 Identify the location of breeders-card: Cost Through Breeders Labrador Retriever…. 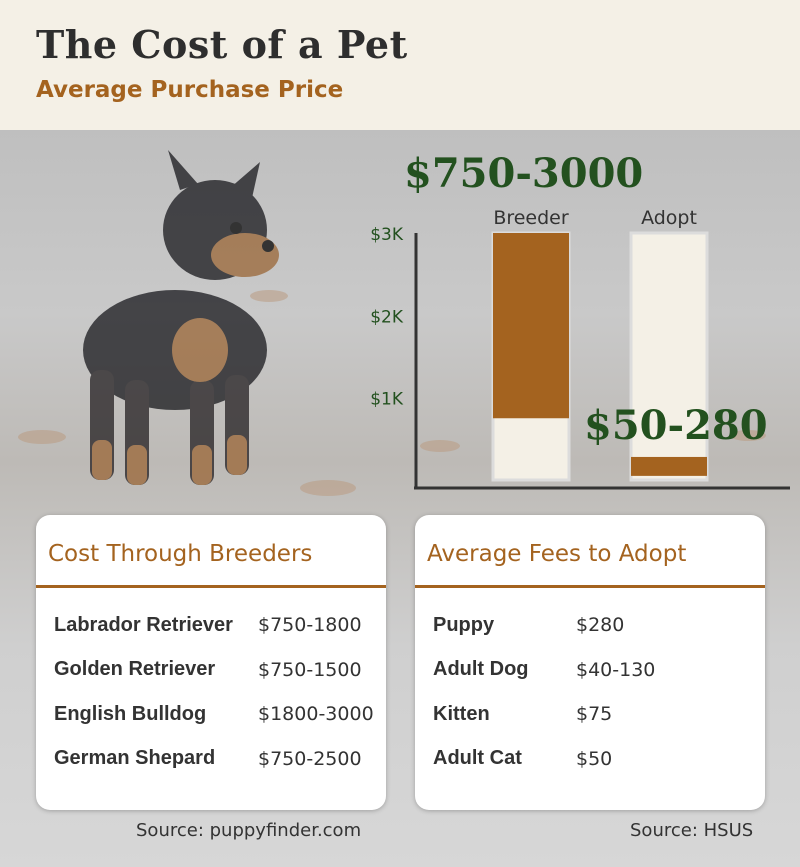
(211, 662).